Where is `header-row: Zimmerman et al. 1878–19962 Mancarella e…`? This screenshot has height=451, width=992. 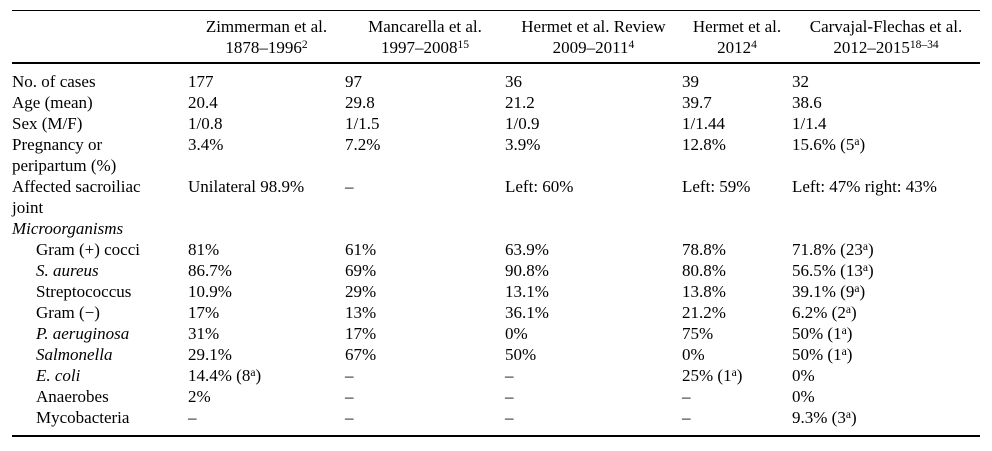 header-row: Zimmerman et al. 1878–19962 Mancarella e… is located at coordinates (496, 37).